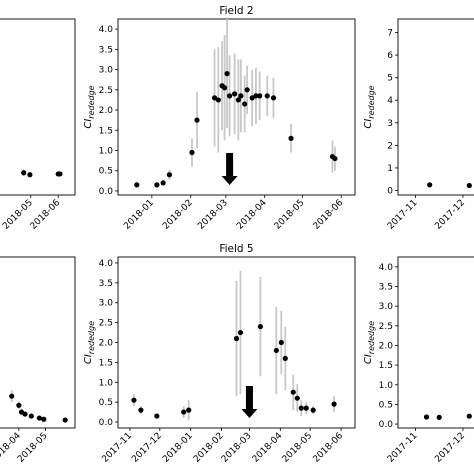  Describe the element at coordinates (236, 11) in the screenshot. I see `chart-title: Field 2` at that location.